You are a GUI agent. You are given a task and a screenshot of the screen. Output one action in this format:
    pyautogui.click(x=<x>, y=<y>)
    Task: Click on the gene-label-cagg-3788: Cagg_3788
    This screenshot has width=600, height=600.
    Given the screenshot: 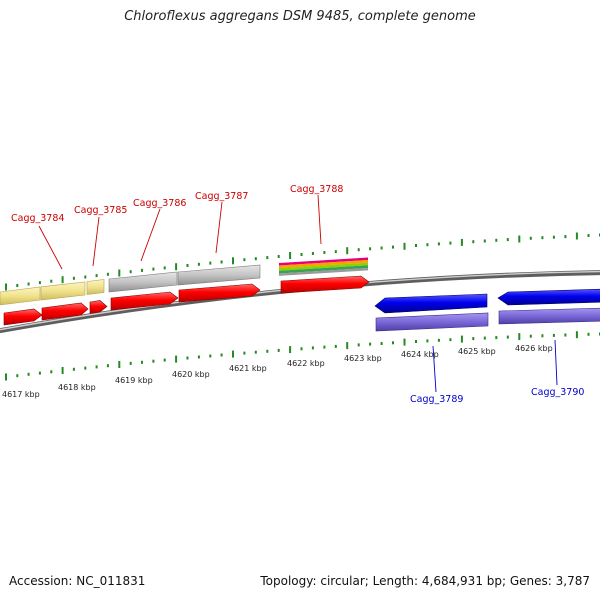 What is the action you would take?
    pyautogui.click(x=316, y=189)
    